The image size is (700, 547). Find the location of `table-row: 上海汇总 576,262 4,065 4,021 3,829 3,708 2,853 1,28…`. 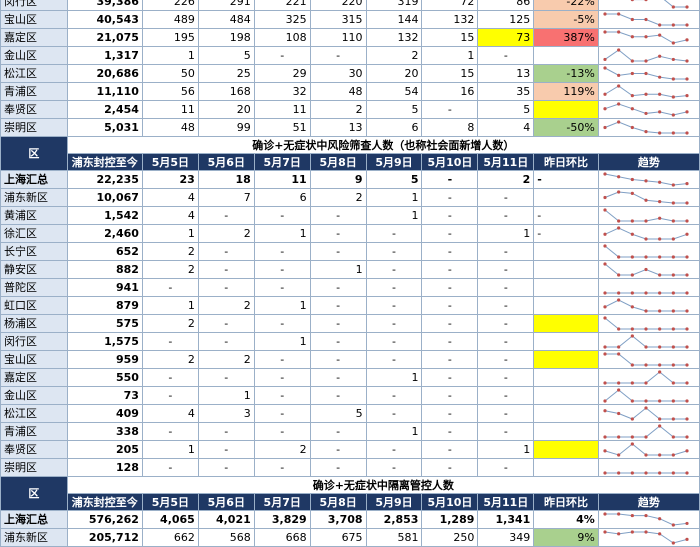

table-row: 上海汇总 576,262 4,065 4,021 3,829 3,708 2,853 1,28… is located at coordinates (350, 519).